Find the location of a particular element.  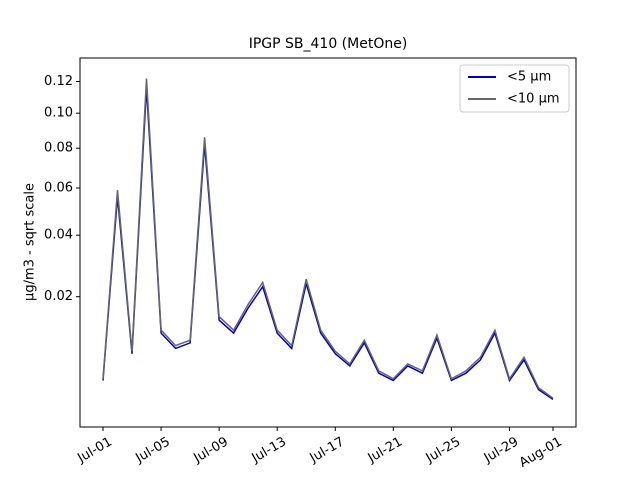

x-tick-label: Jul-09 is located at coordinates (211, 451).